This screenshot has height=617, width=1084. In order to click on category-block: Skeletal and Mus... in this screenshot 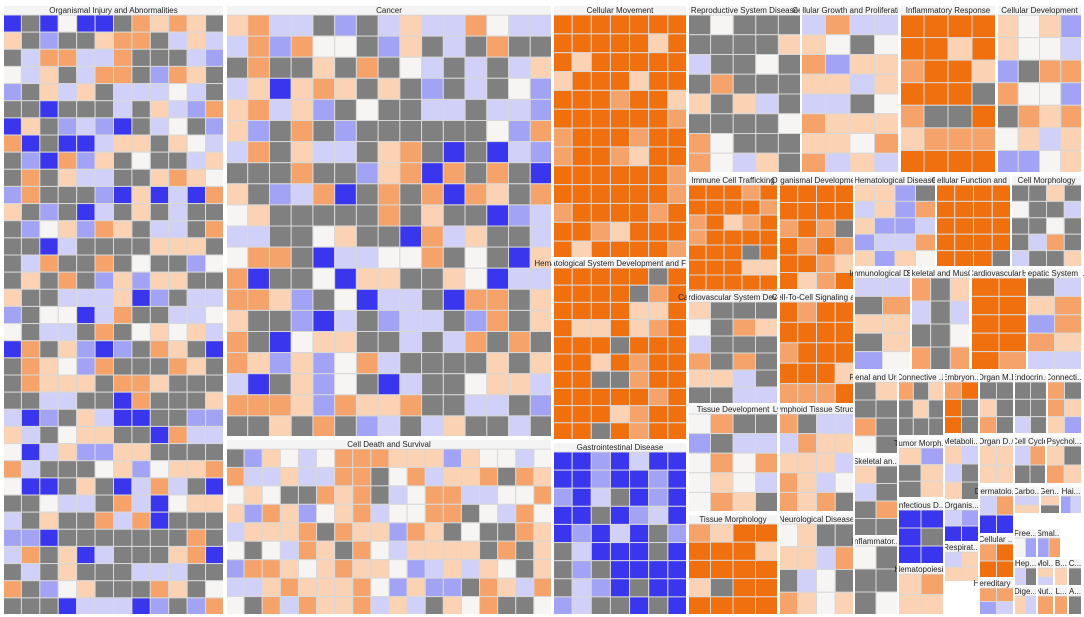, I will do `click(940, 319)`.